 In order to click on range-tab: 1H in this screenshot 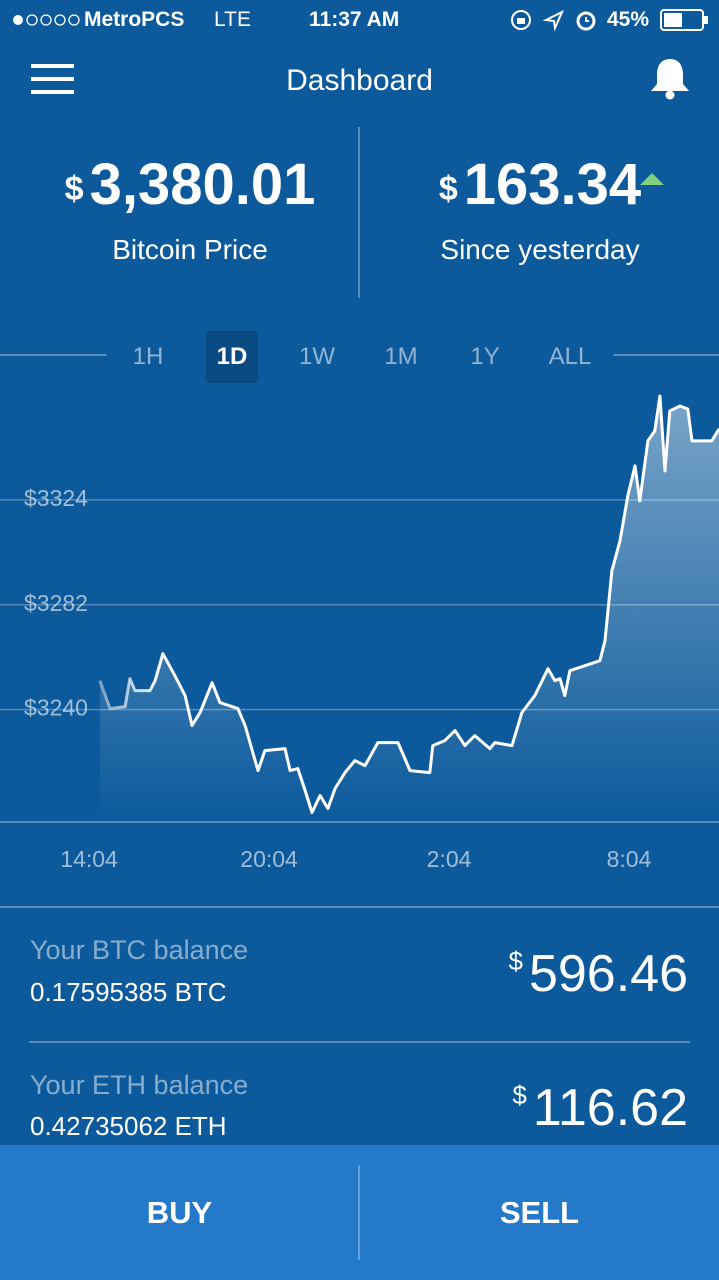, I will do `click(148, 356)`.